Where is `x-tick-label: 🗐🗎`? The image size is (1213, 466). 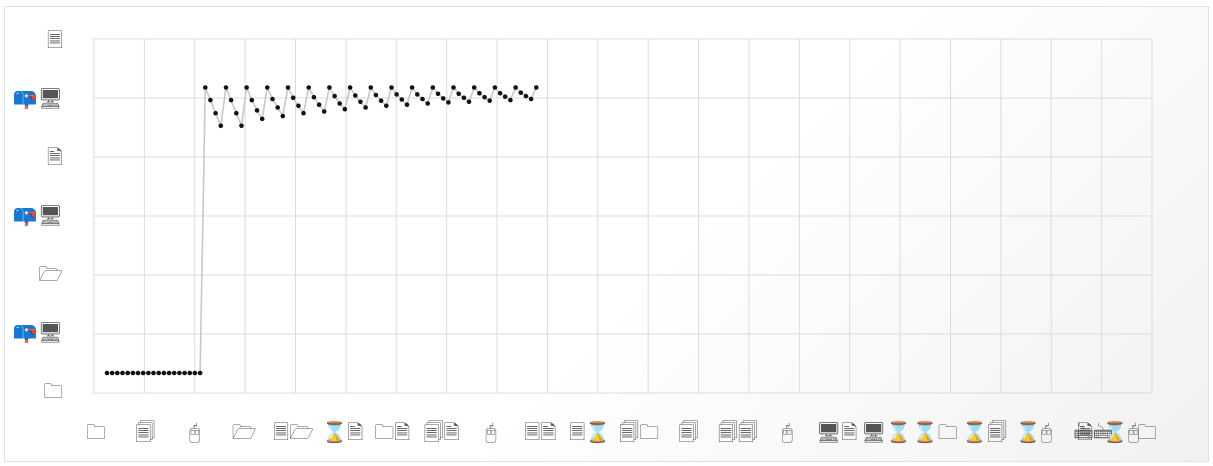
x-tick-label: 🗐🗎 is located at coordinates (442, 432).